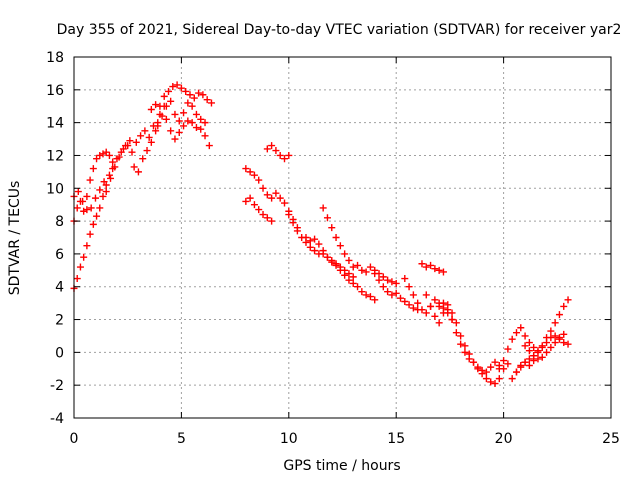  What do you see at coordinates (57, 419) in the screenshot?
I see `y-tick-label: -4` at bounding box center [57, 419].